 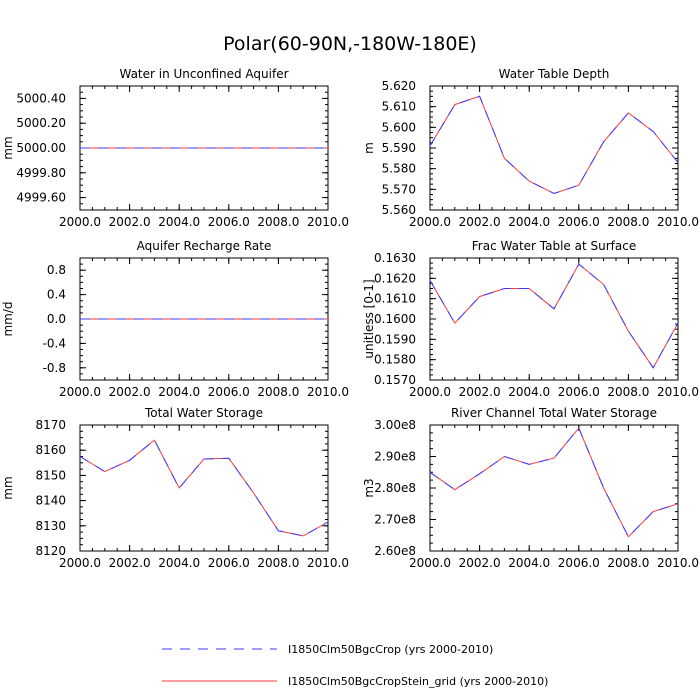 I want to click on y-tick-label: 5.560, so click(x=399, y=210).